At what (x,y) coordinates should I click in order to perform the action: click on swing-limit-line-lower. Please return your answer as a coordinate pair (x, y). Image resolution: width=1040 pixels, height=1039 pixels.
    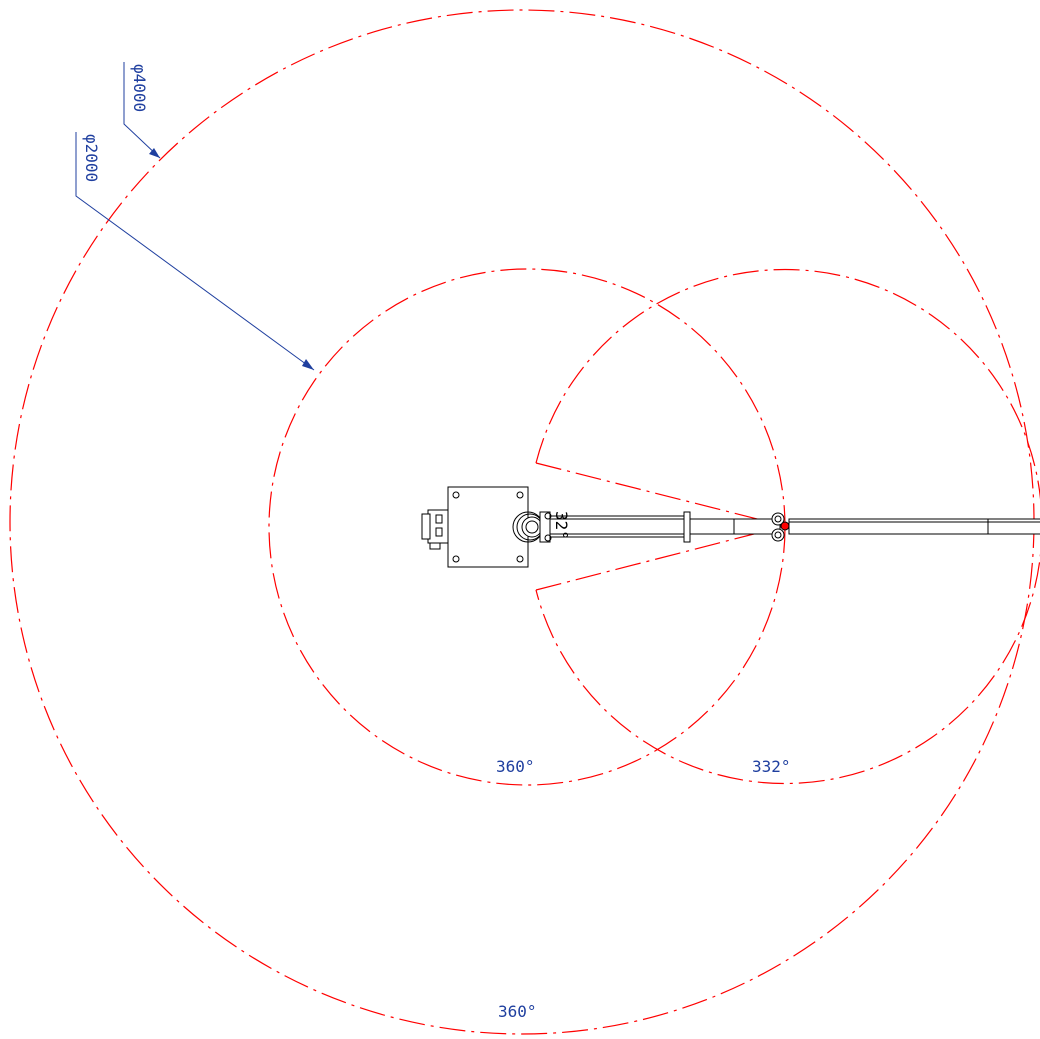
    Looking at the image, I should click on (660, 558).